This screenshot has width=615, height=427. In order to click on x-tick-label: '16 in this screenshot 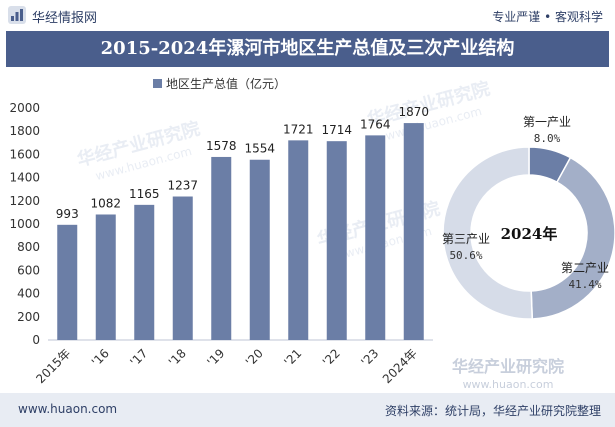, I will do `click(100, 357)`.